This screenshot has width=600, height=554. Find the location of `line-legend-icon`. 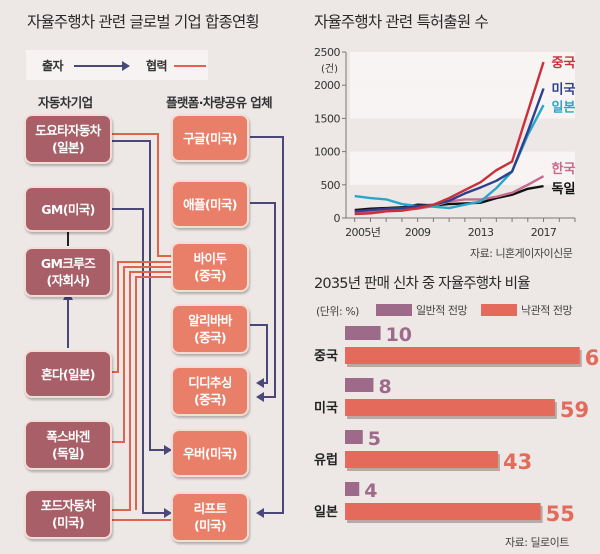

line-legend-icon is located at coordinates (190, 66).